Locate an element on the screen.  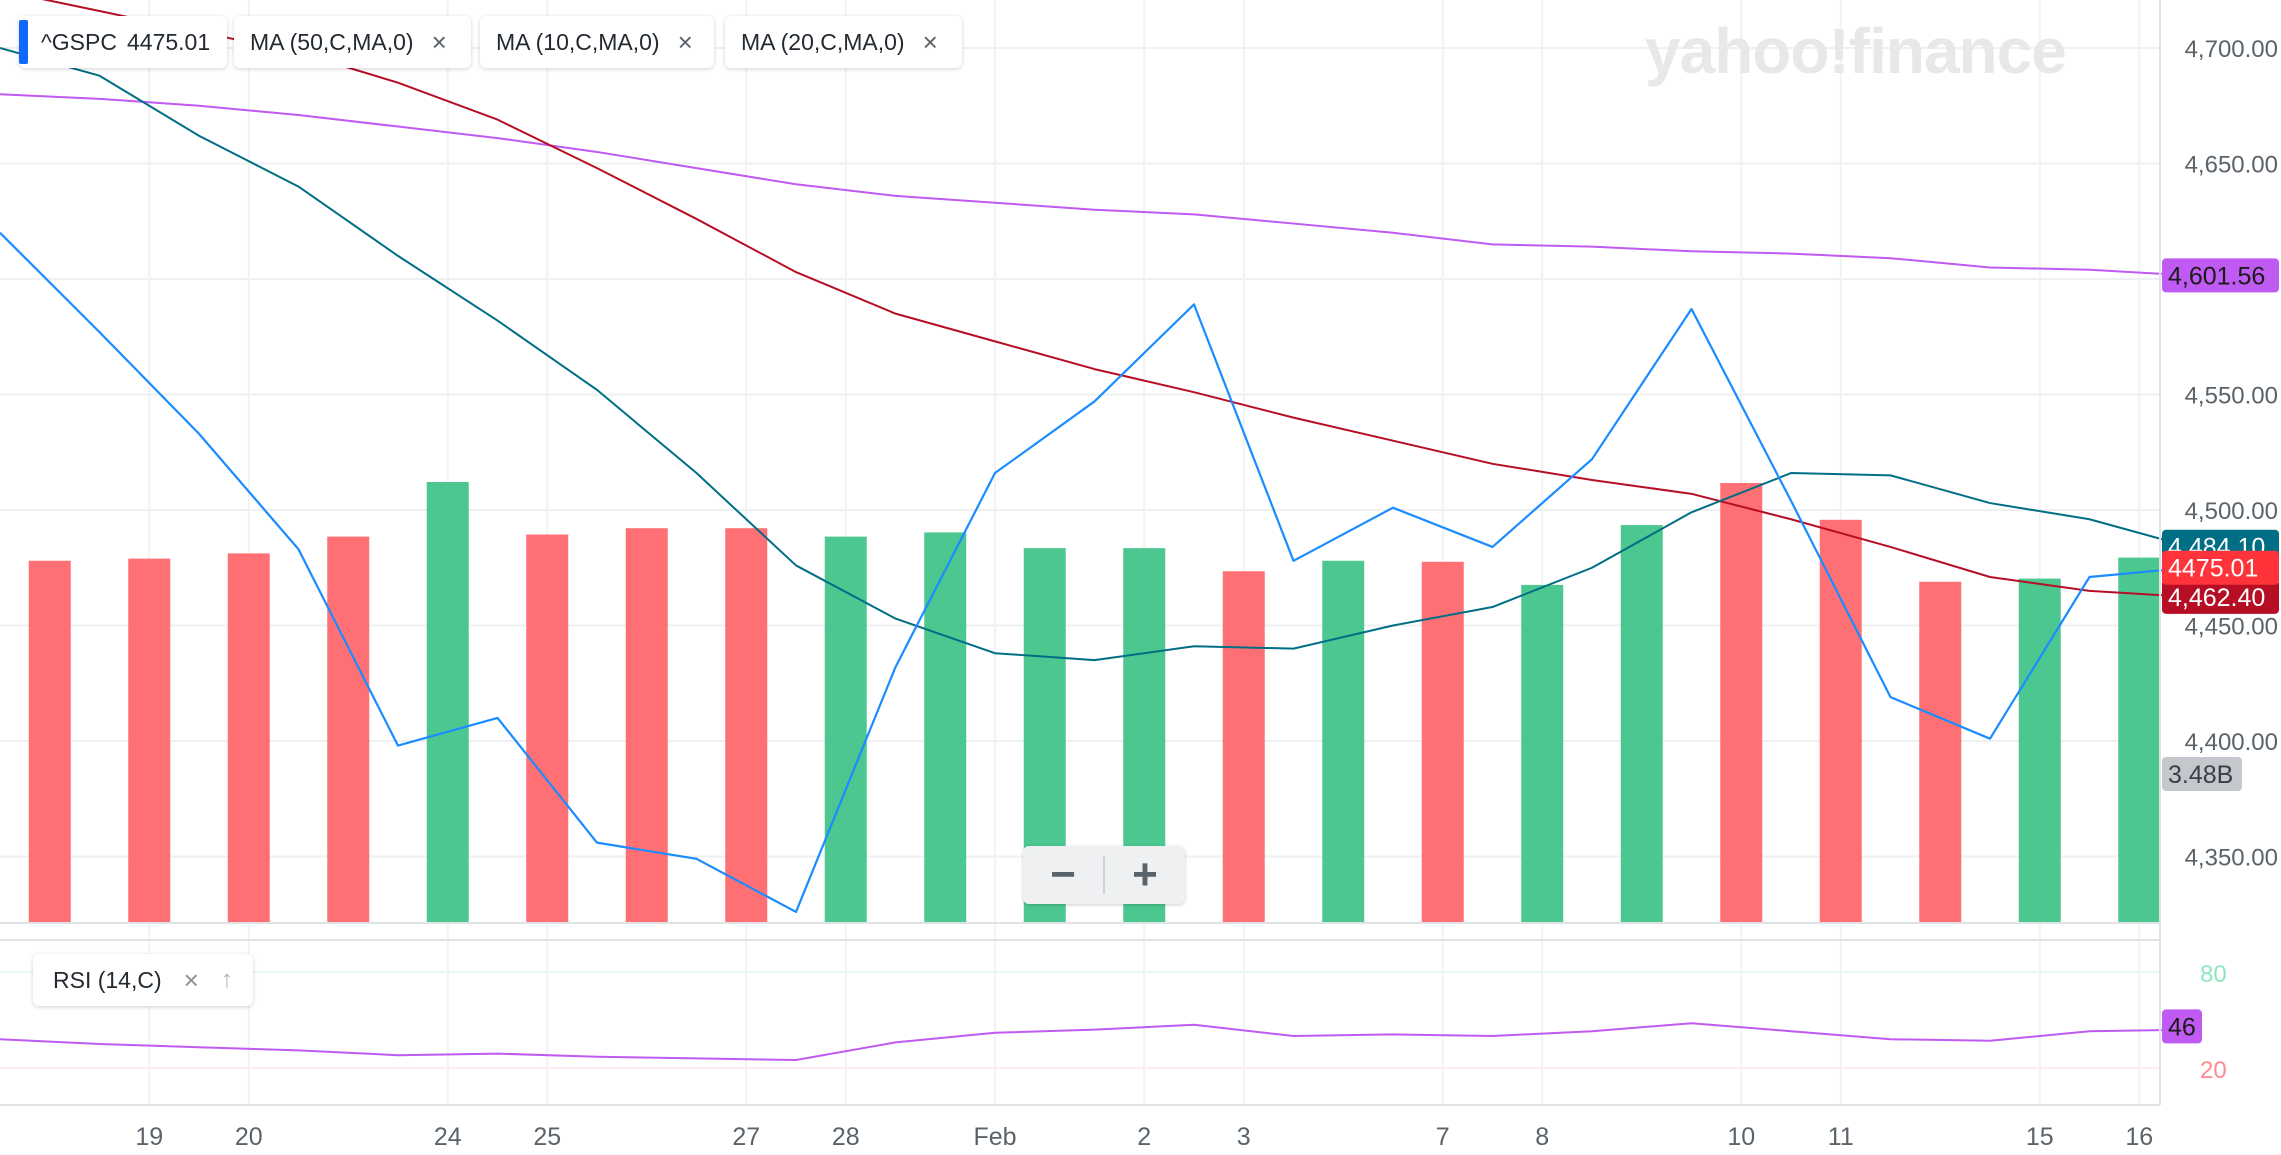
price-last-label: 4475.01 is located at coordinates (2213, 569).